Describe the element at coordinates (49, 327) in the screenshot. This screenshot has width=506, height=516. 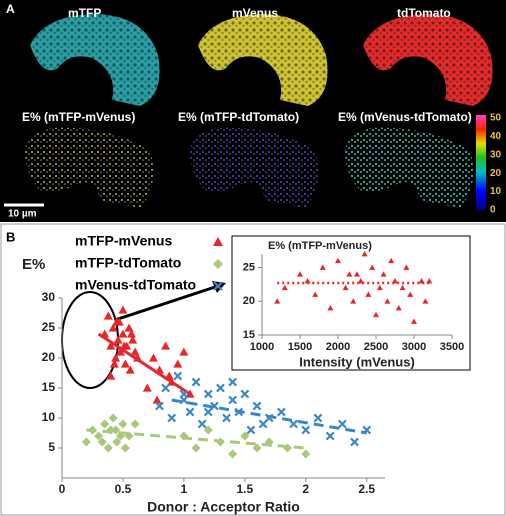
I see `y-tick-label: 25` at that location.